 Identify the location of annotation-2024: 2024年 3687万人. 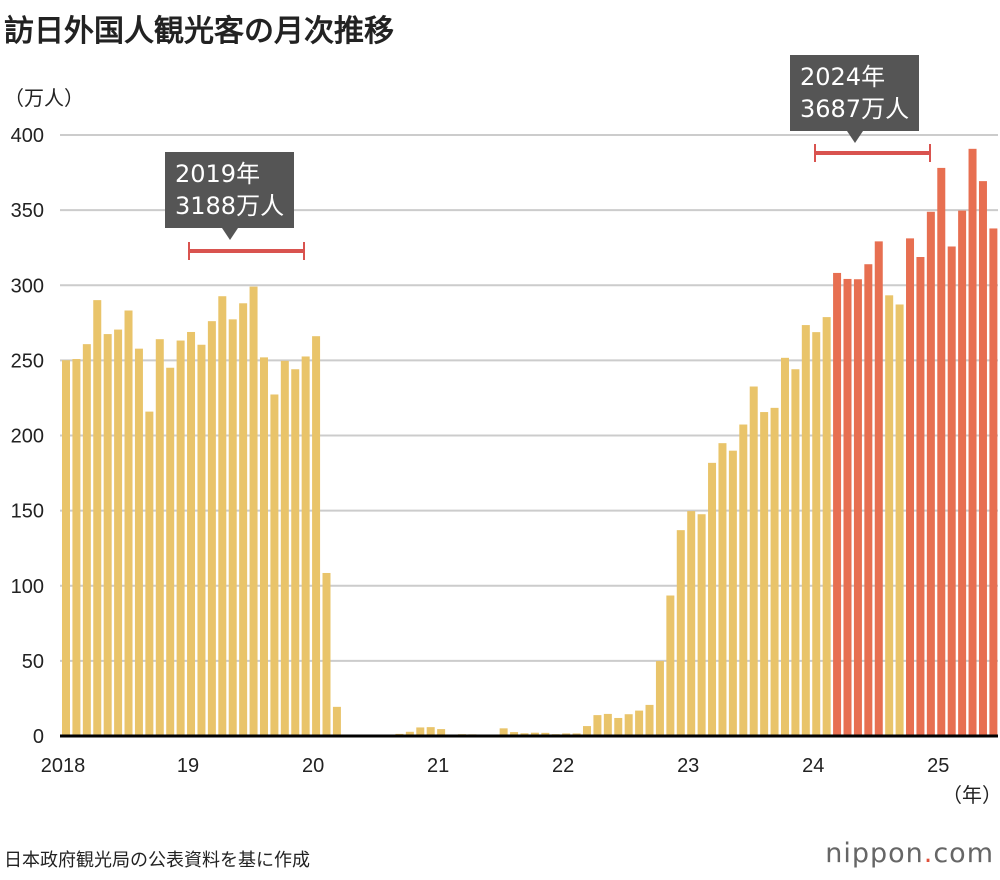
(855, 99).